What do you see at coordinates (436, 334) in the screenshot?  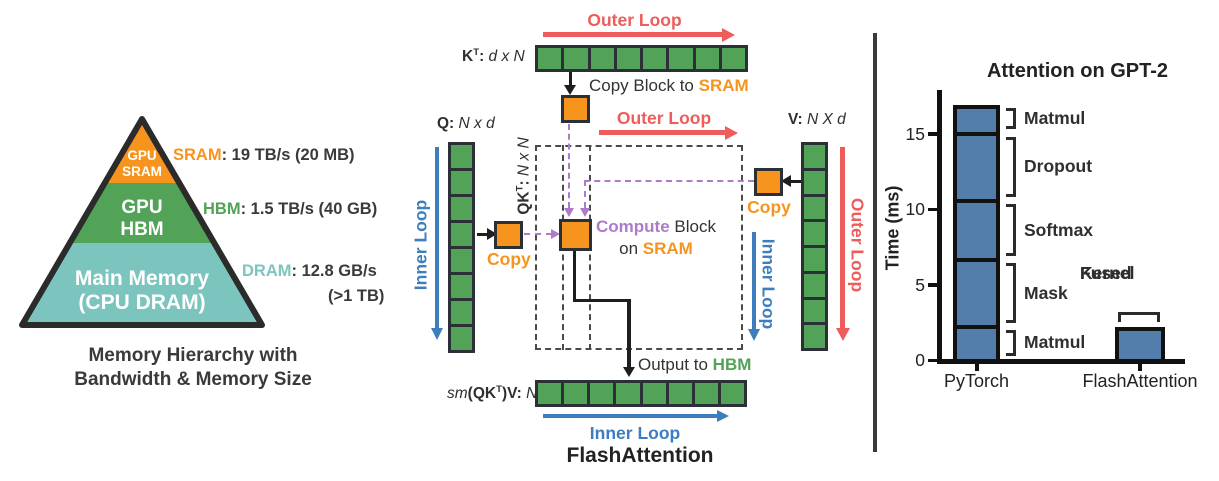 I see `inner-loop-left-arrowhead` at bounding box center [436, 334].